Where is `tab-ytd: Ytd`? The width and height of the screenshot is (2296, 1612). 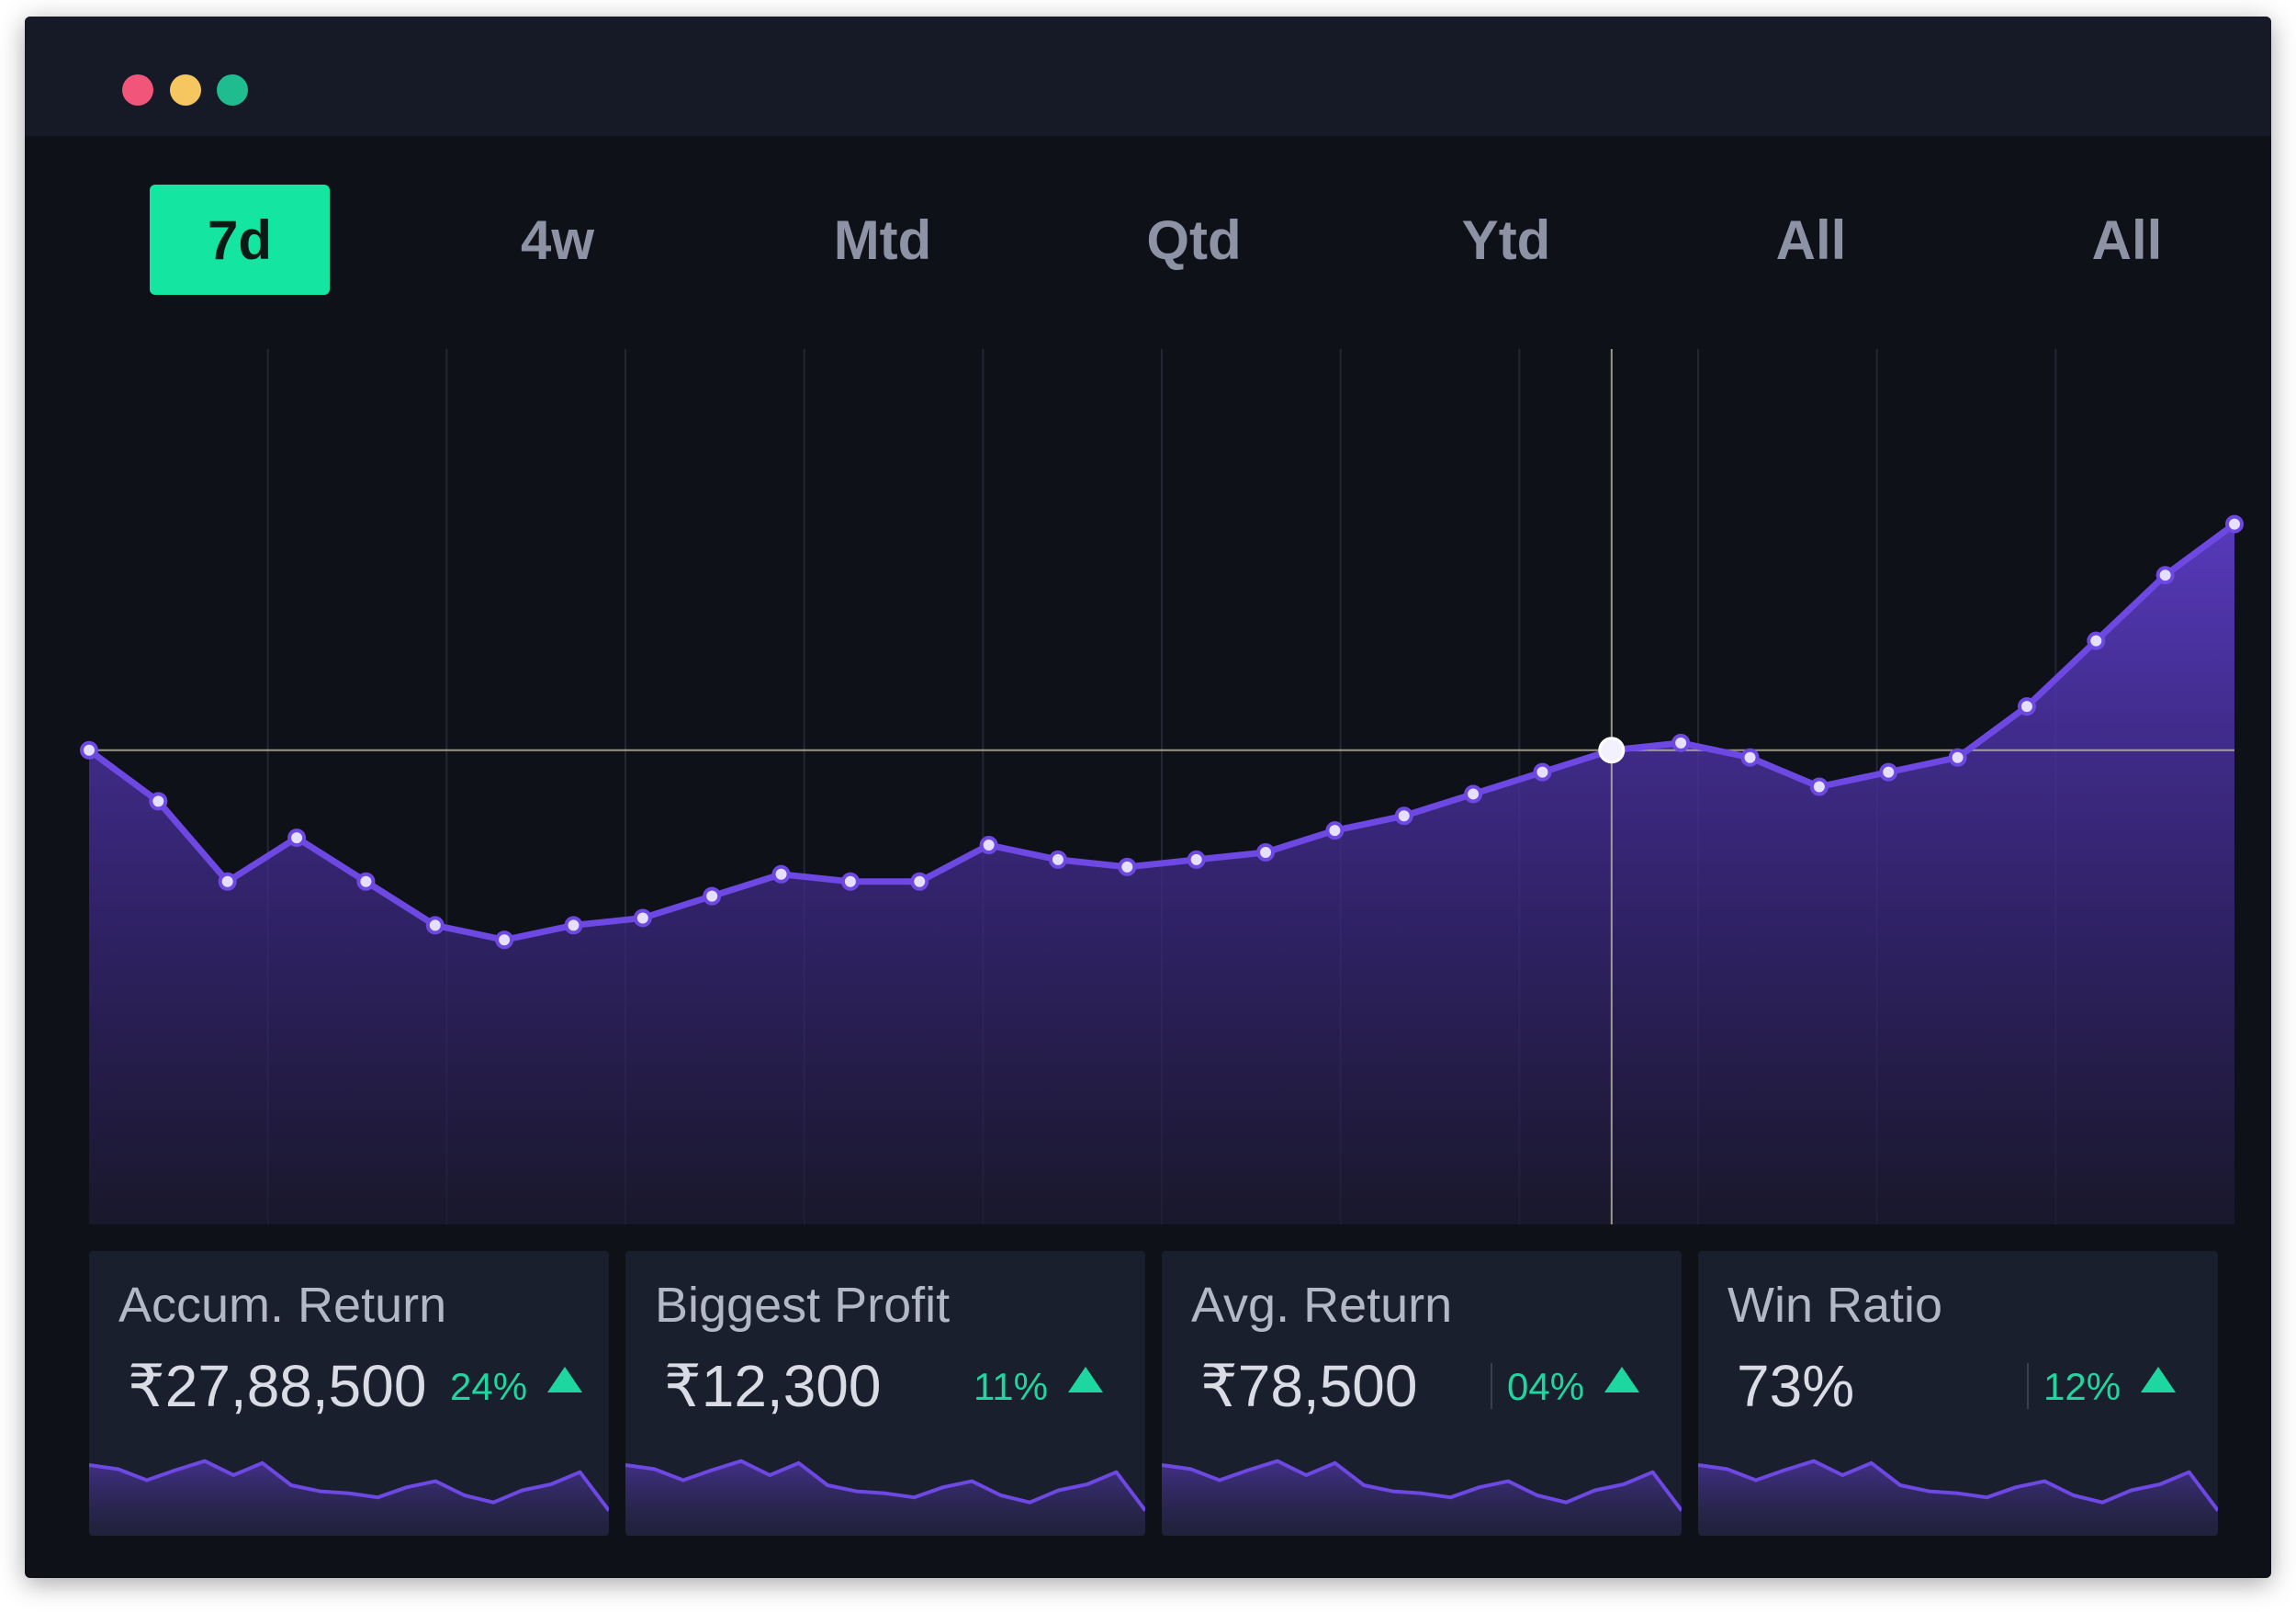 tab-ytd: Ytd is located at coordinates (1506, 240).